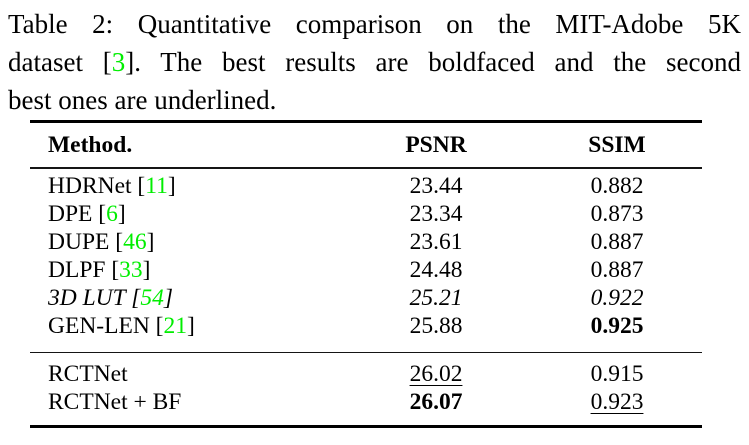 The width and height of the screenshot is (749, 445). I want to click on ssim-value: 0.882, so click(617, 186).